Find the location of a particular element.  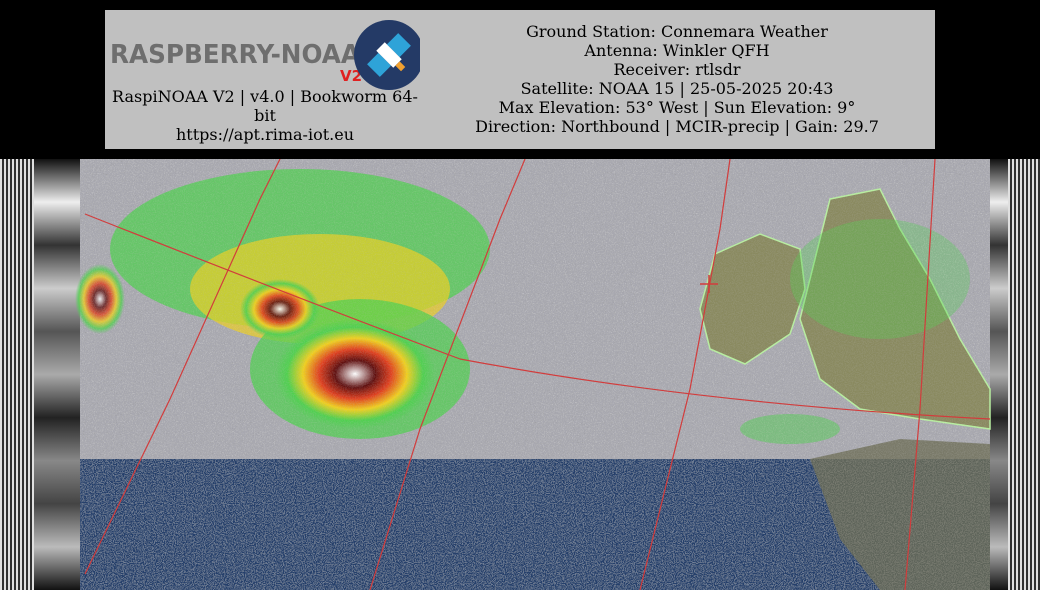

right-sync-strip is located at coordinates (1024, 374).